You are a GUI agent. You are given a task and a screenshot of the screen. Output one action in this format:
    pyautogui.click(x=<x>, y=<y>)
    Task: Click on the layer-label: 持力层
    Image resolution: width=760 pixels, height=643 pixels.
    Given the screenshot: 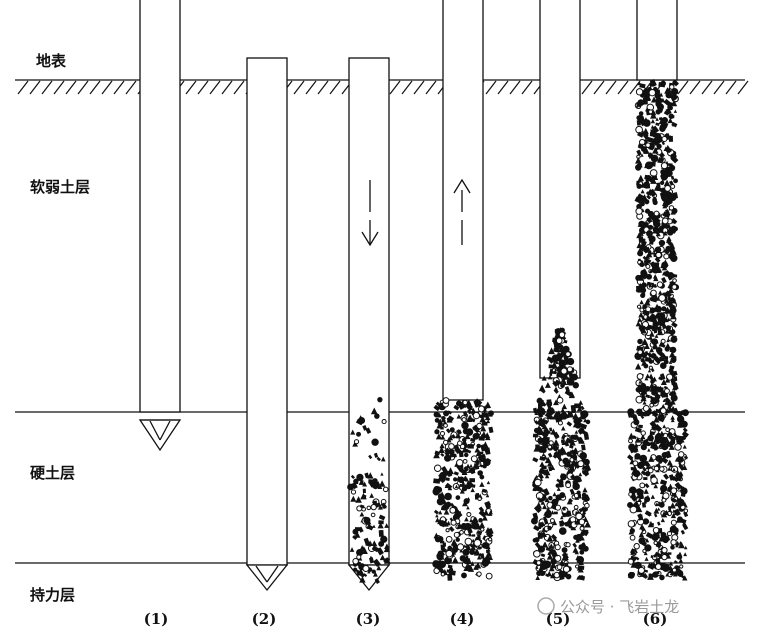 What is the action you would take?
    pyautogui.click(x=52, y=595)
    